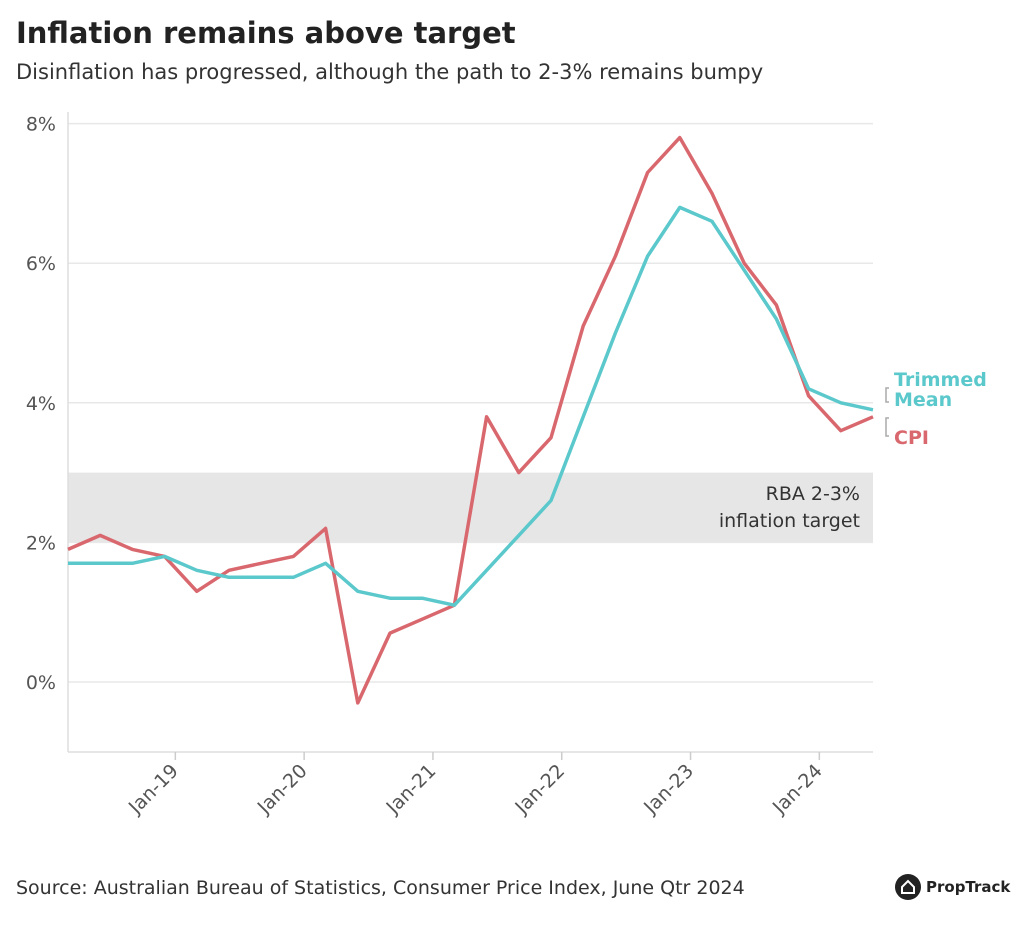 The height and width of the screenshot is (931, 1024). I want to click on legend-cpi: CPI, so click(911, 438).